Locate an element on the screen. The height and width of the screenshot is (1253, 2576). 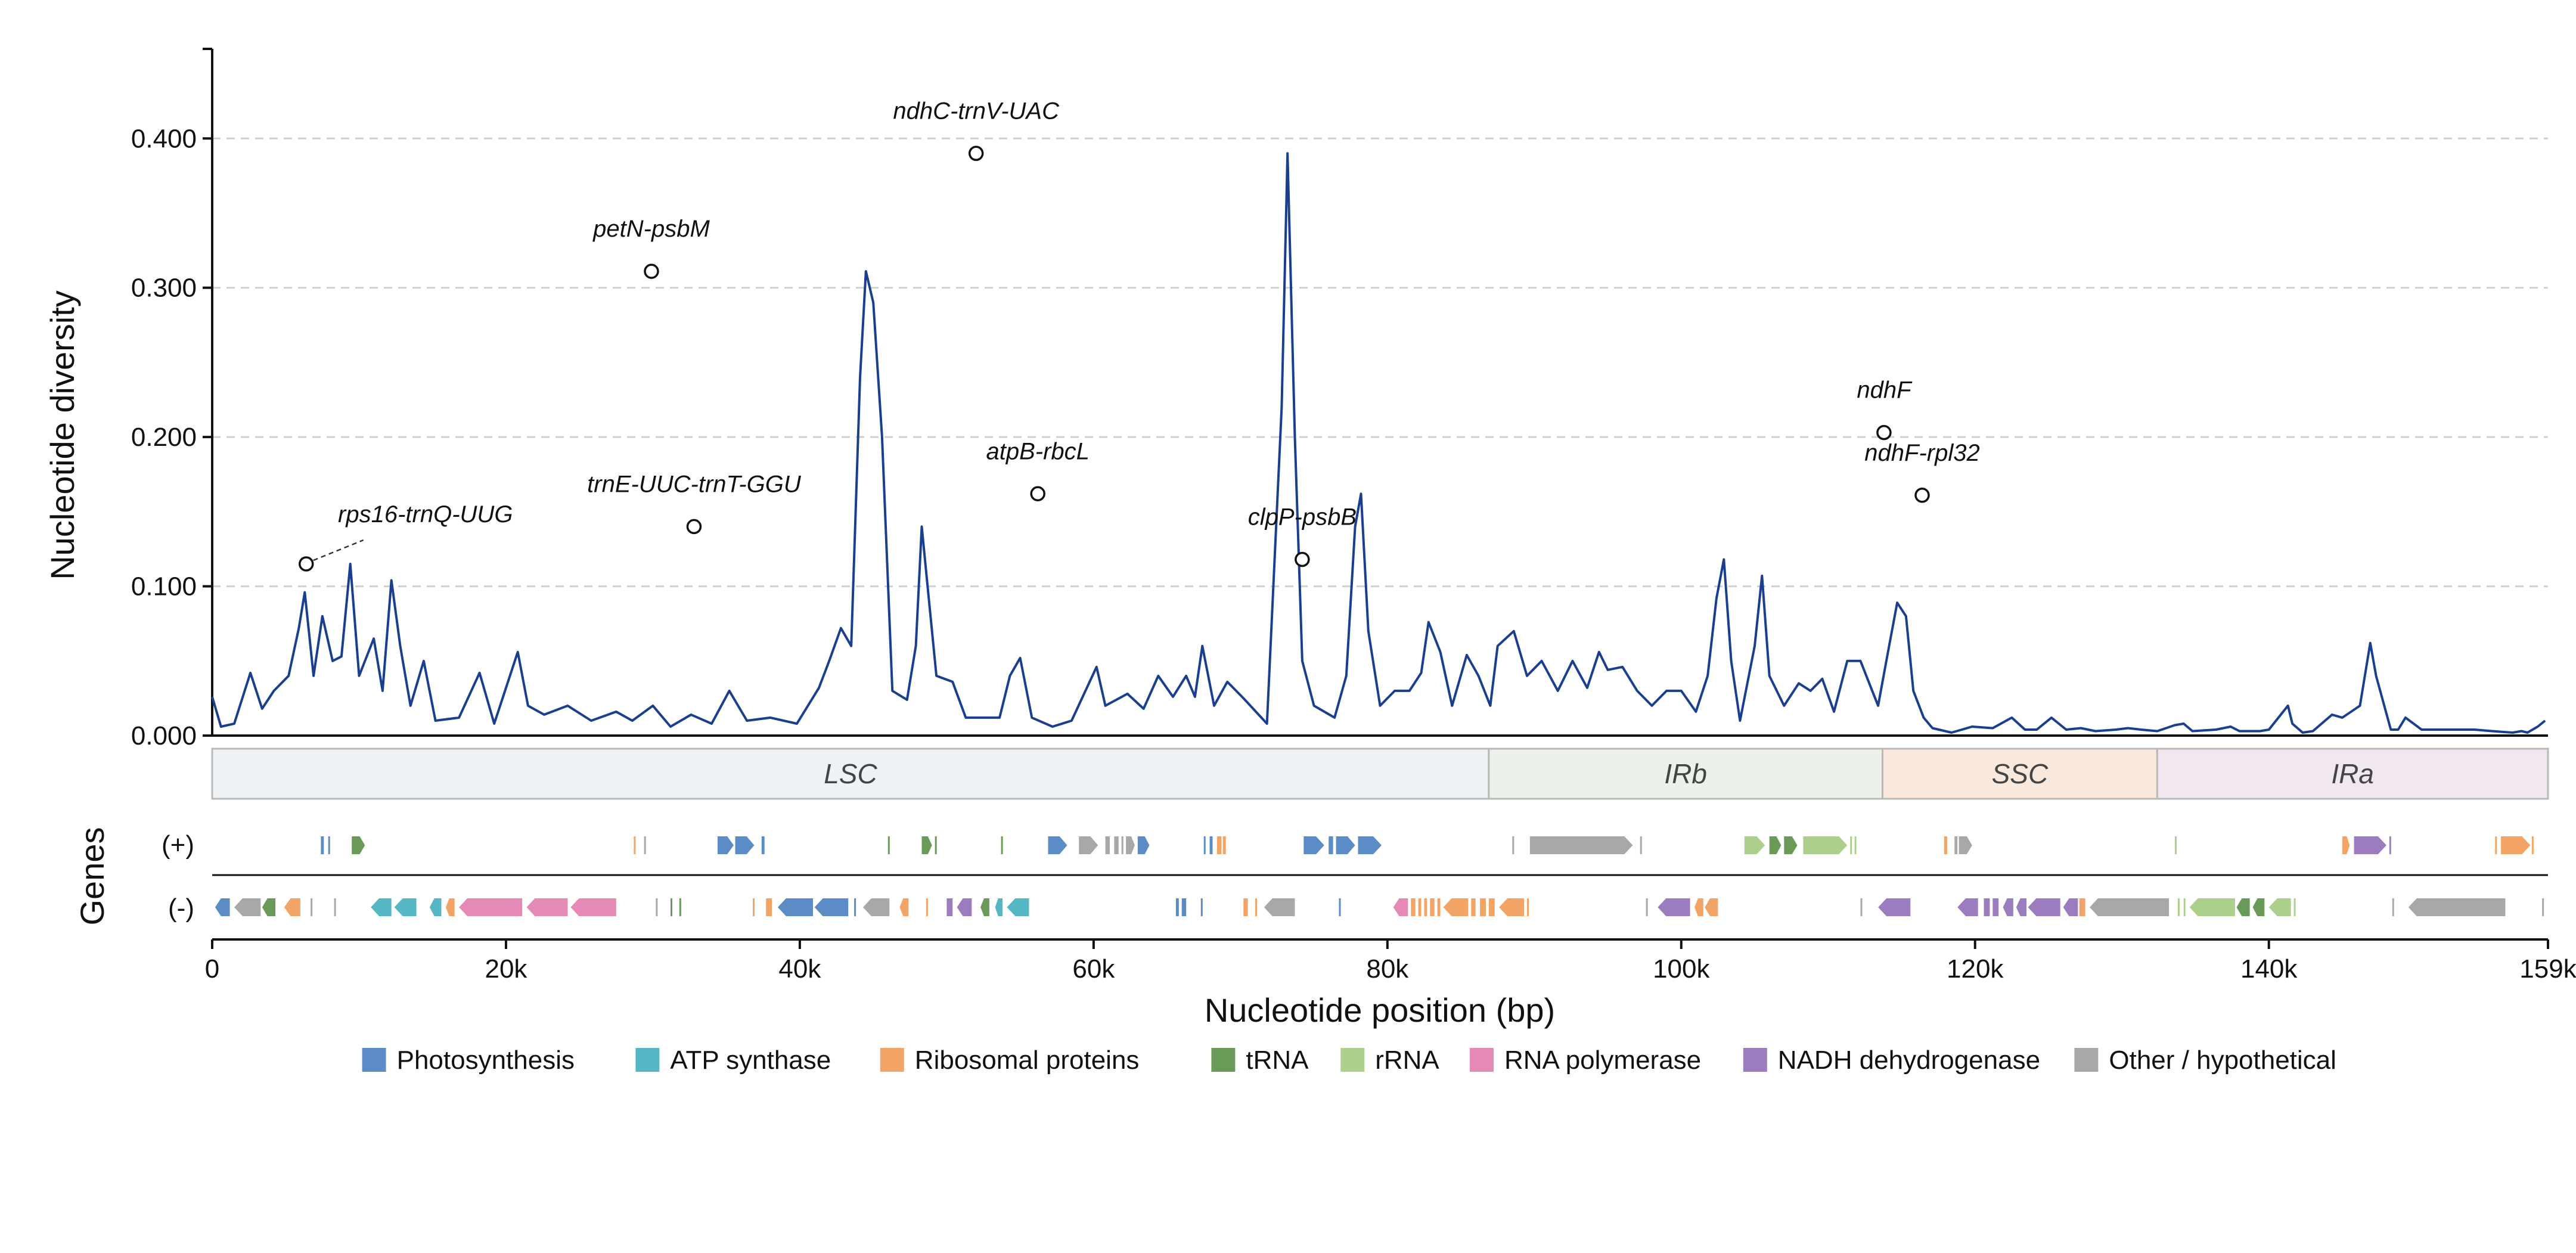
x-tick-label: 120k is located at coordinates (1976, 969).